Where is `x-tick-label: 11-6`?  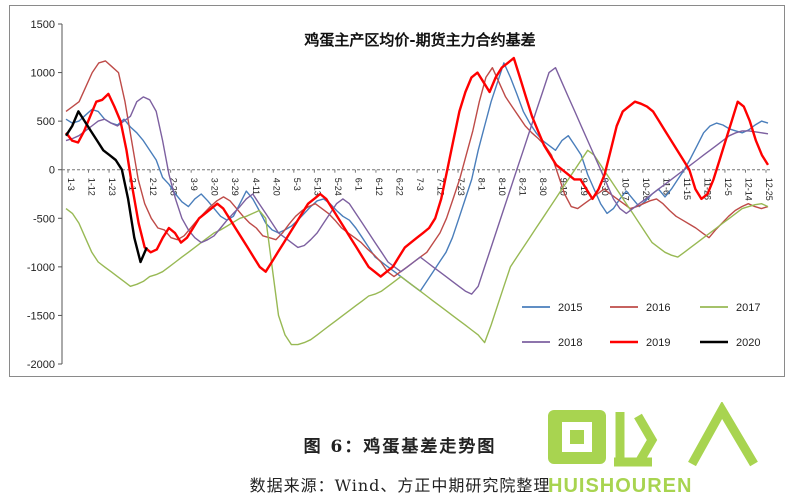
x-tick-label: 11-6 is located at coordinates (666, 186).